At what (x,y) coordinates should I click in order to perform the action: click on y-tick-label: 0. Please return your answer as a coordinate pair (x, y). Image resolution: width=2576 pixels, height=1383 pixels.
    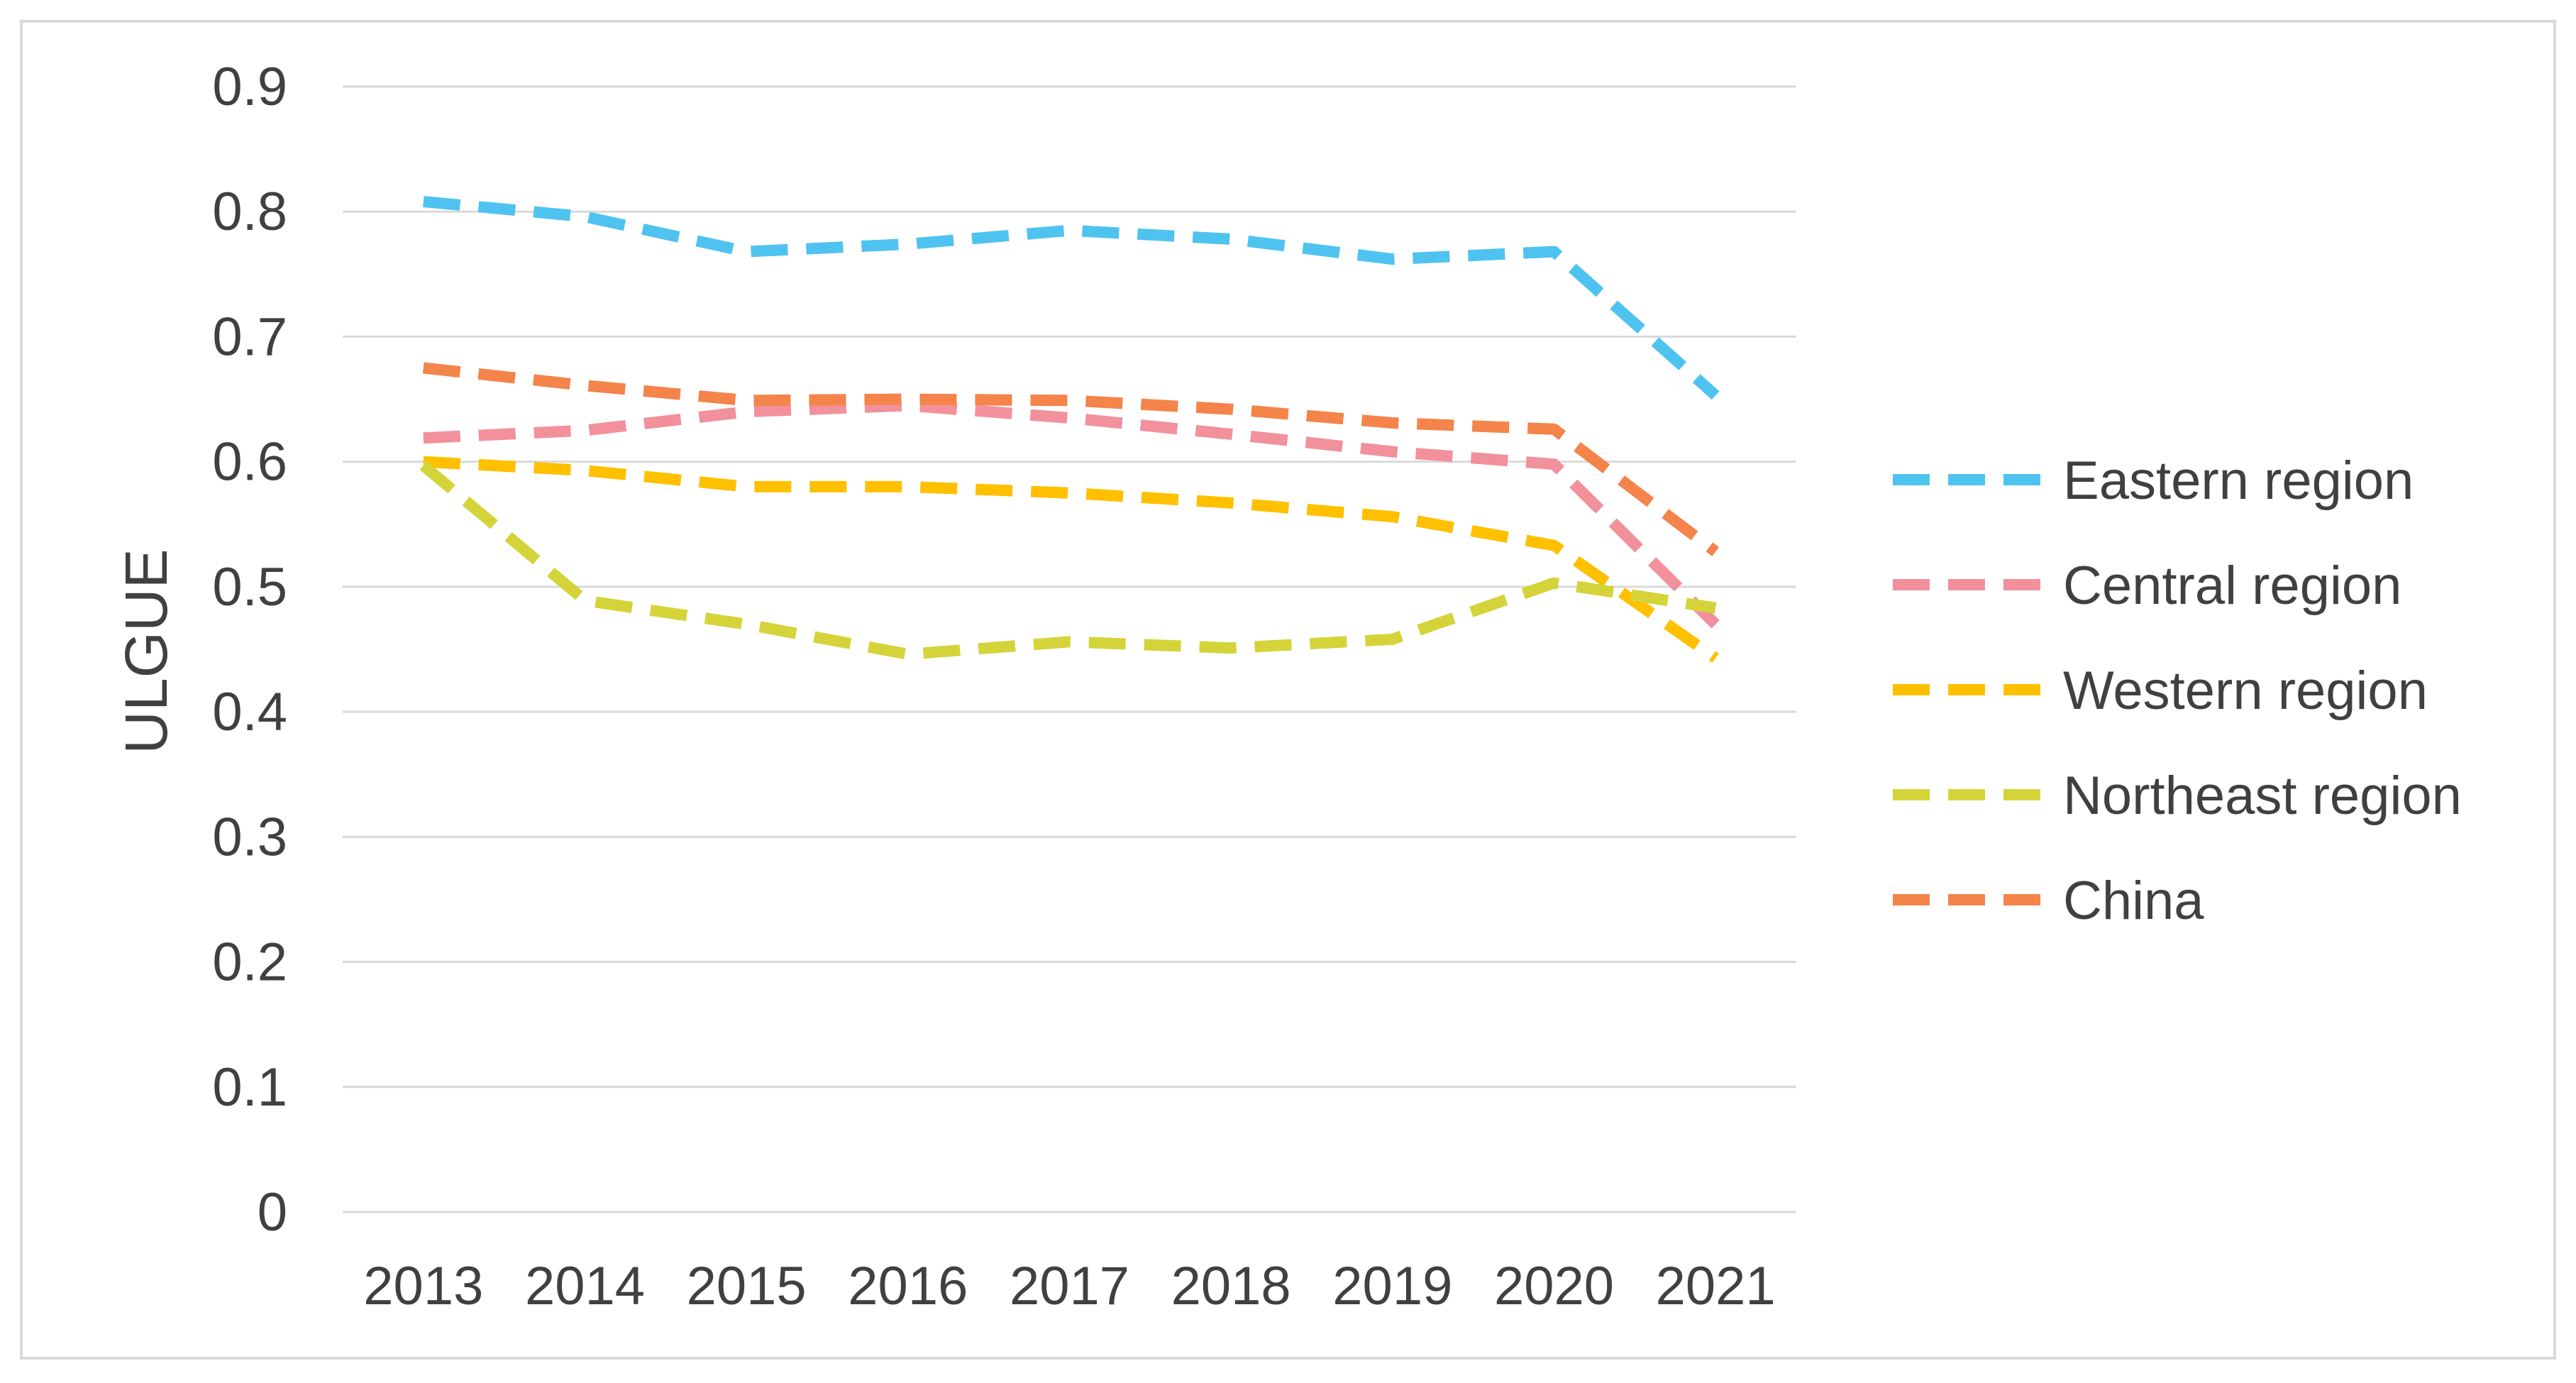
    Looking at the image, I should click on (272, 1212).